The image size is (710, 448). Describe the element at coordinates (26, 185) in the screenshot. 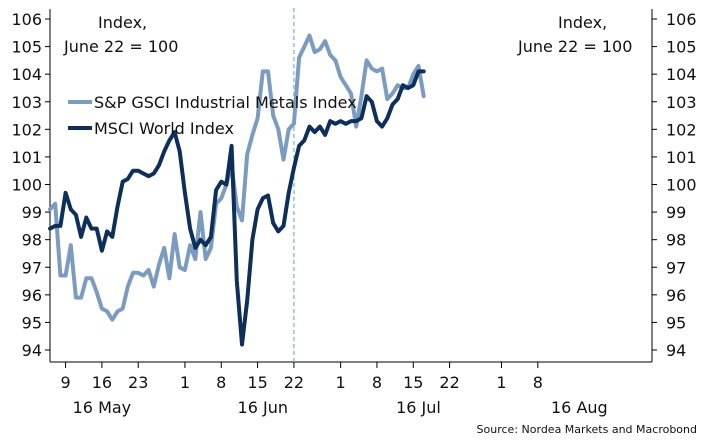

I see `y-tick-label-left: 100` at that location.